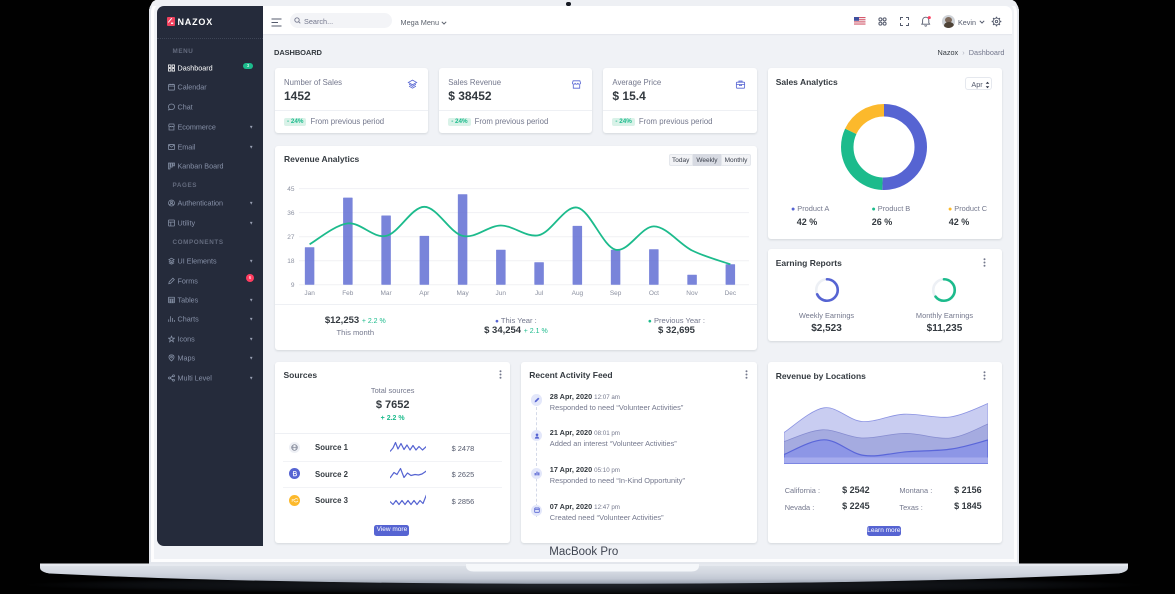 This screenshot has height=594, width=1175. Describe the element at coordinates (578, 293) in the screenshot. I see `svg-text: Aug` at that location.